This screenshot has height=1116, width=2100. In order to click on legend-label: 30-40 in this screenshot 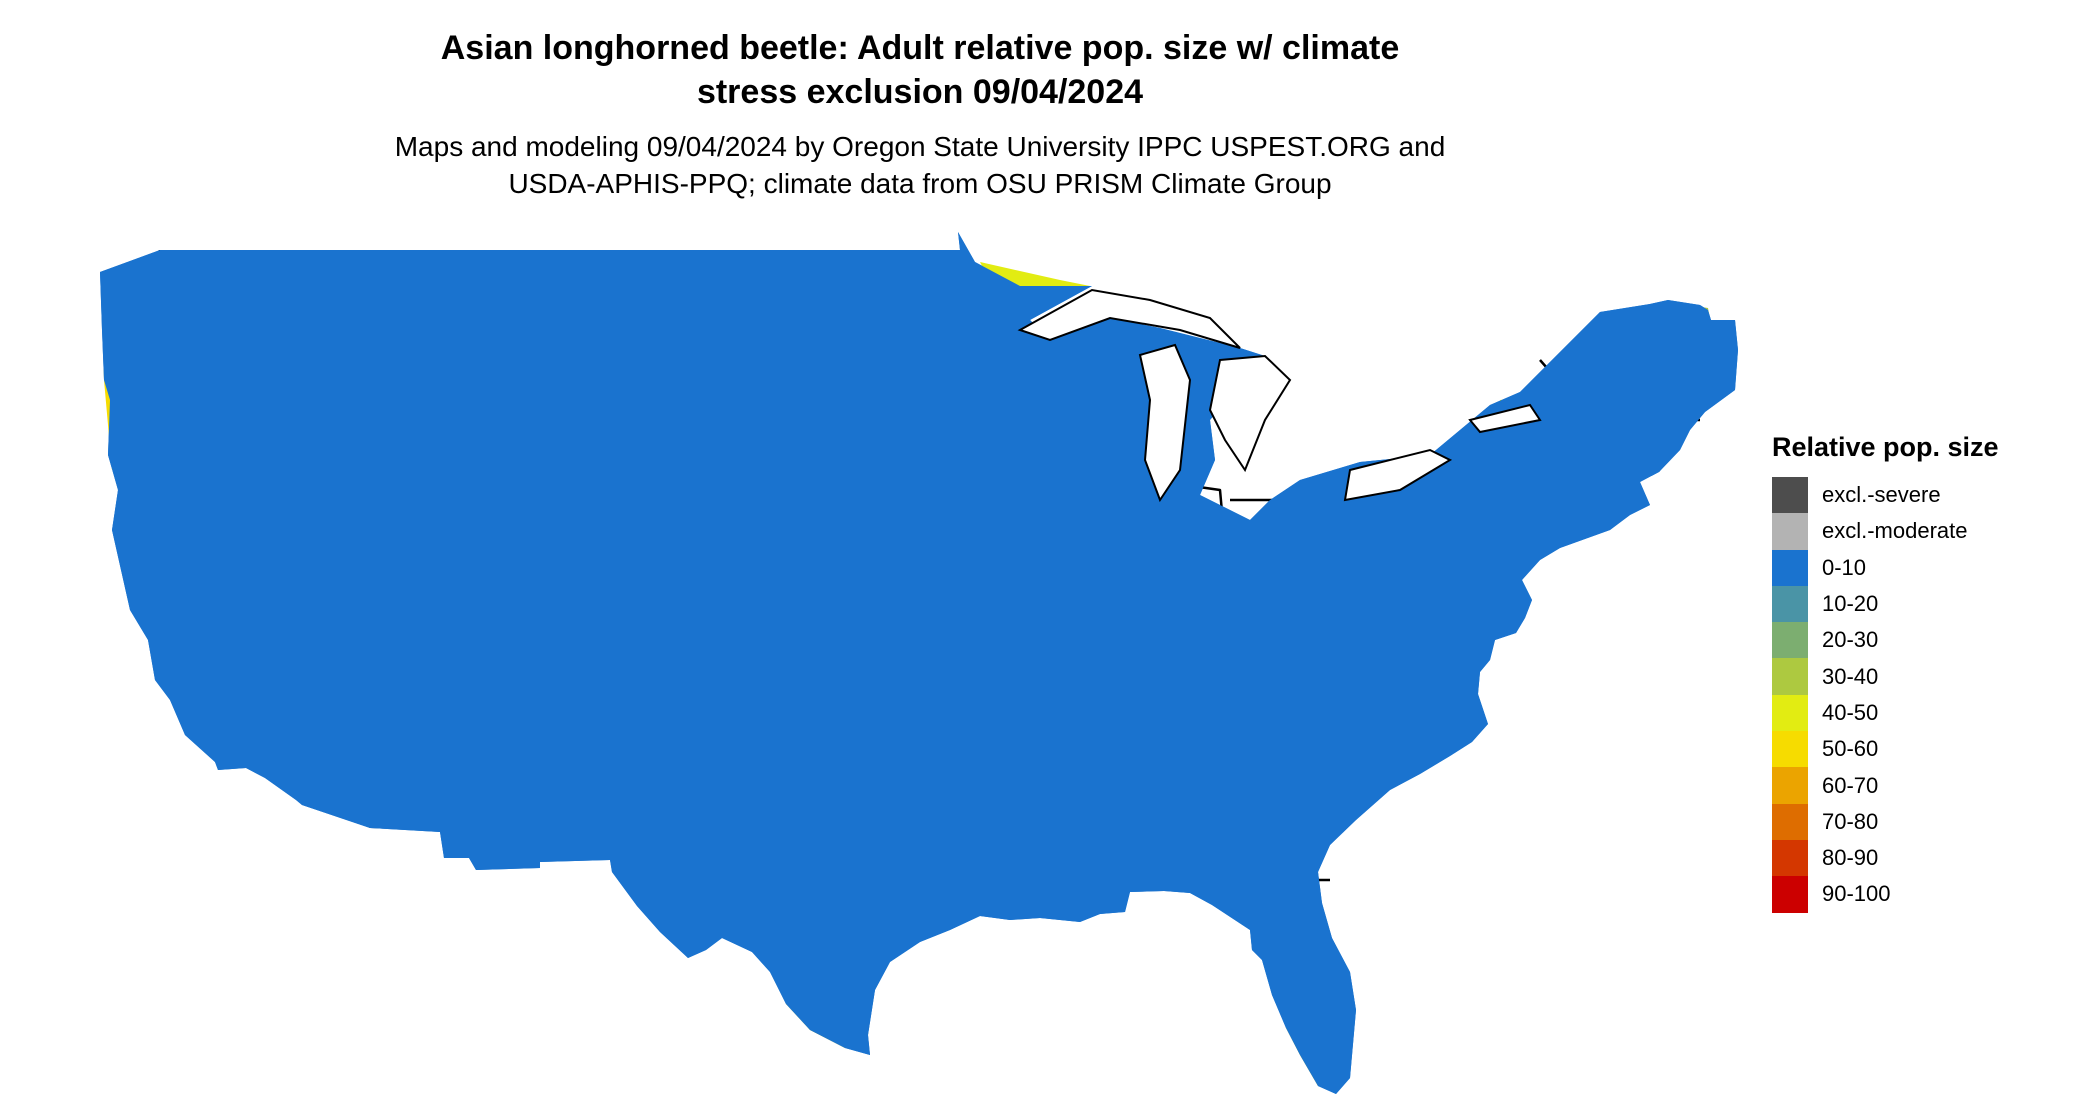, I will do `click(1850, 676)`.